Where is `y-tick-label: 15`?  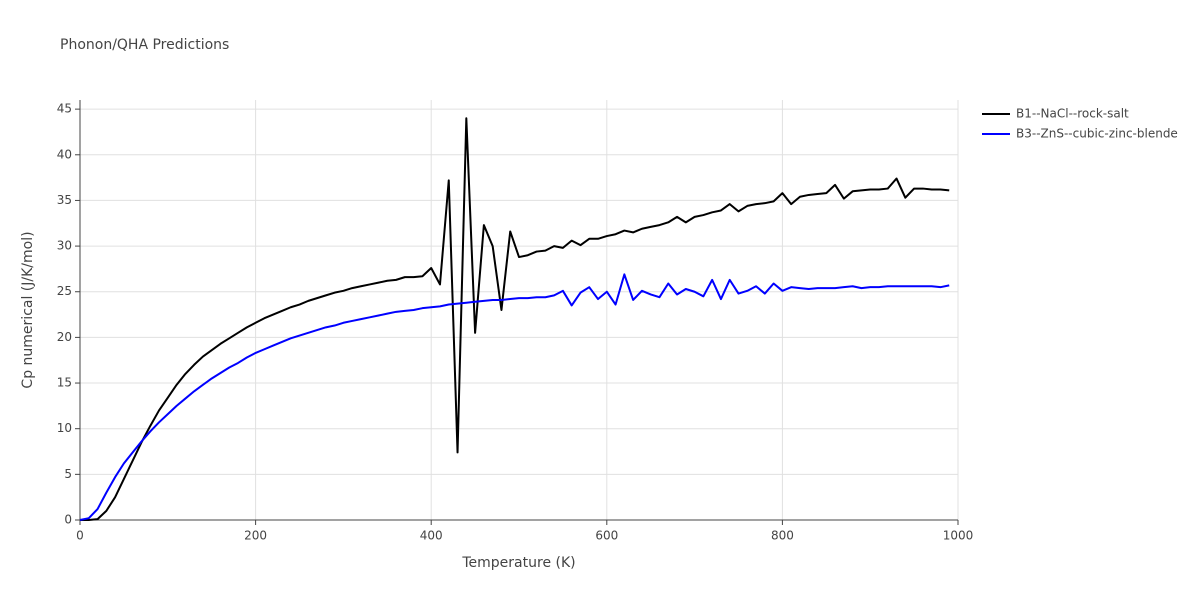
y-tick-label: 15 is located at coordinates (64, 383).